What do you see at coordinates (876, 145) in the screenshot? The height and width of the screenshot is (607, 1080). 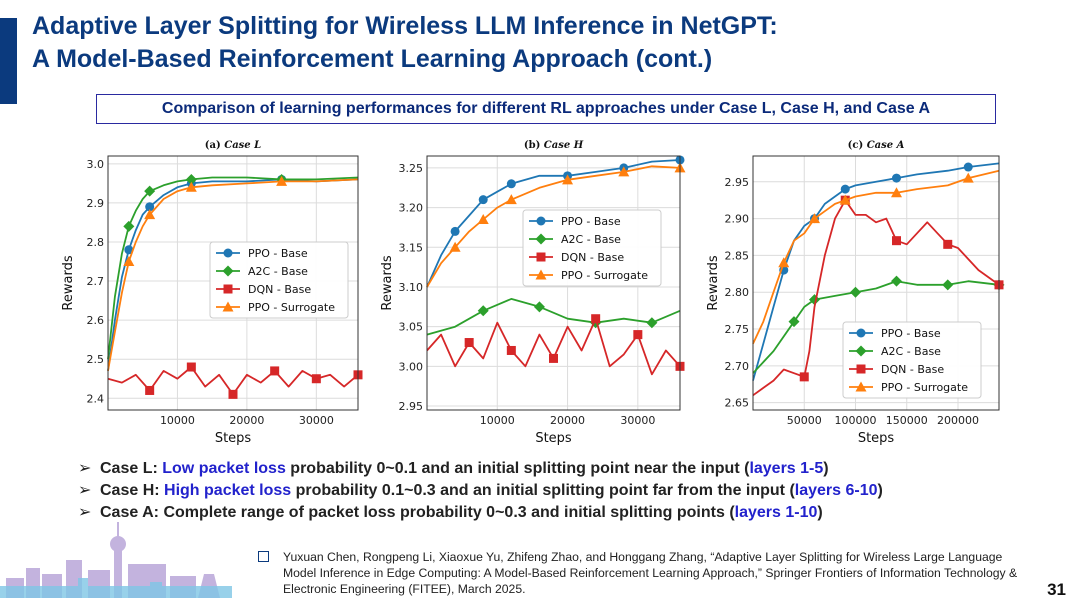 I see `chart-title: (c) Case A` at bounding box center [876, 145].